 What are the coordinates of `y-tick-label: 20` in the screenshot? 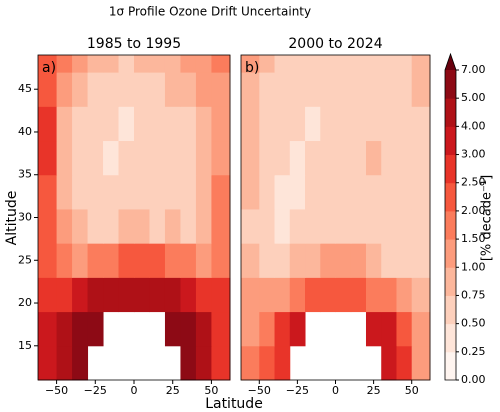 It's located at (25, 302).